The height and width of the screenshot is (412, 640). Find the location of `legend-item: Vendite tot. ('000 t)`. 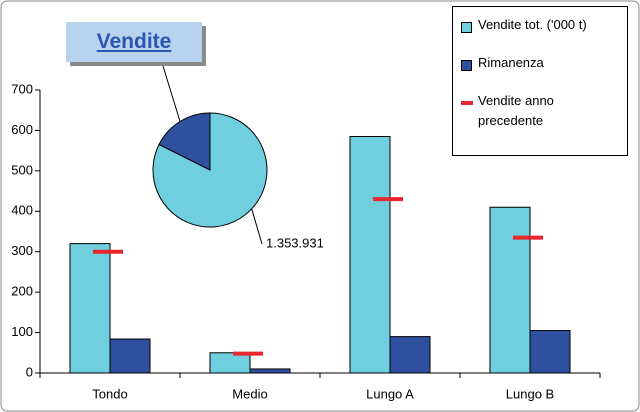

legend-item: Vendite tot. ('000 t) is located at coordinates (549, 26).